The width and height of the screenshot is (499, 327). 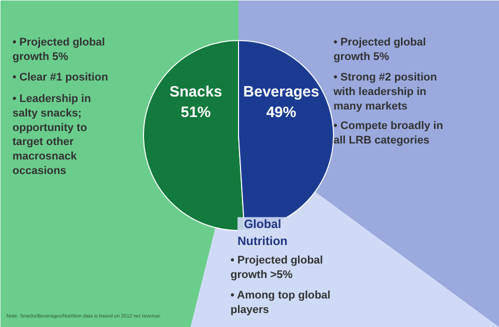 What do you see at coordinates (60, 78) in the screenshot?
I see `text: • Clear #1 position` at bounding box center [60, 78].